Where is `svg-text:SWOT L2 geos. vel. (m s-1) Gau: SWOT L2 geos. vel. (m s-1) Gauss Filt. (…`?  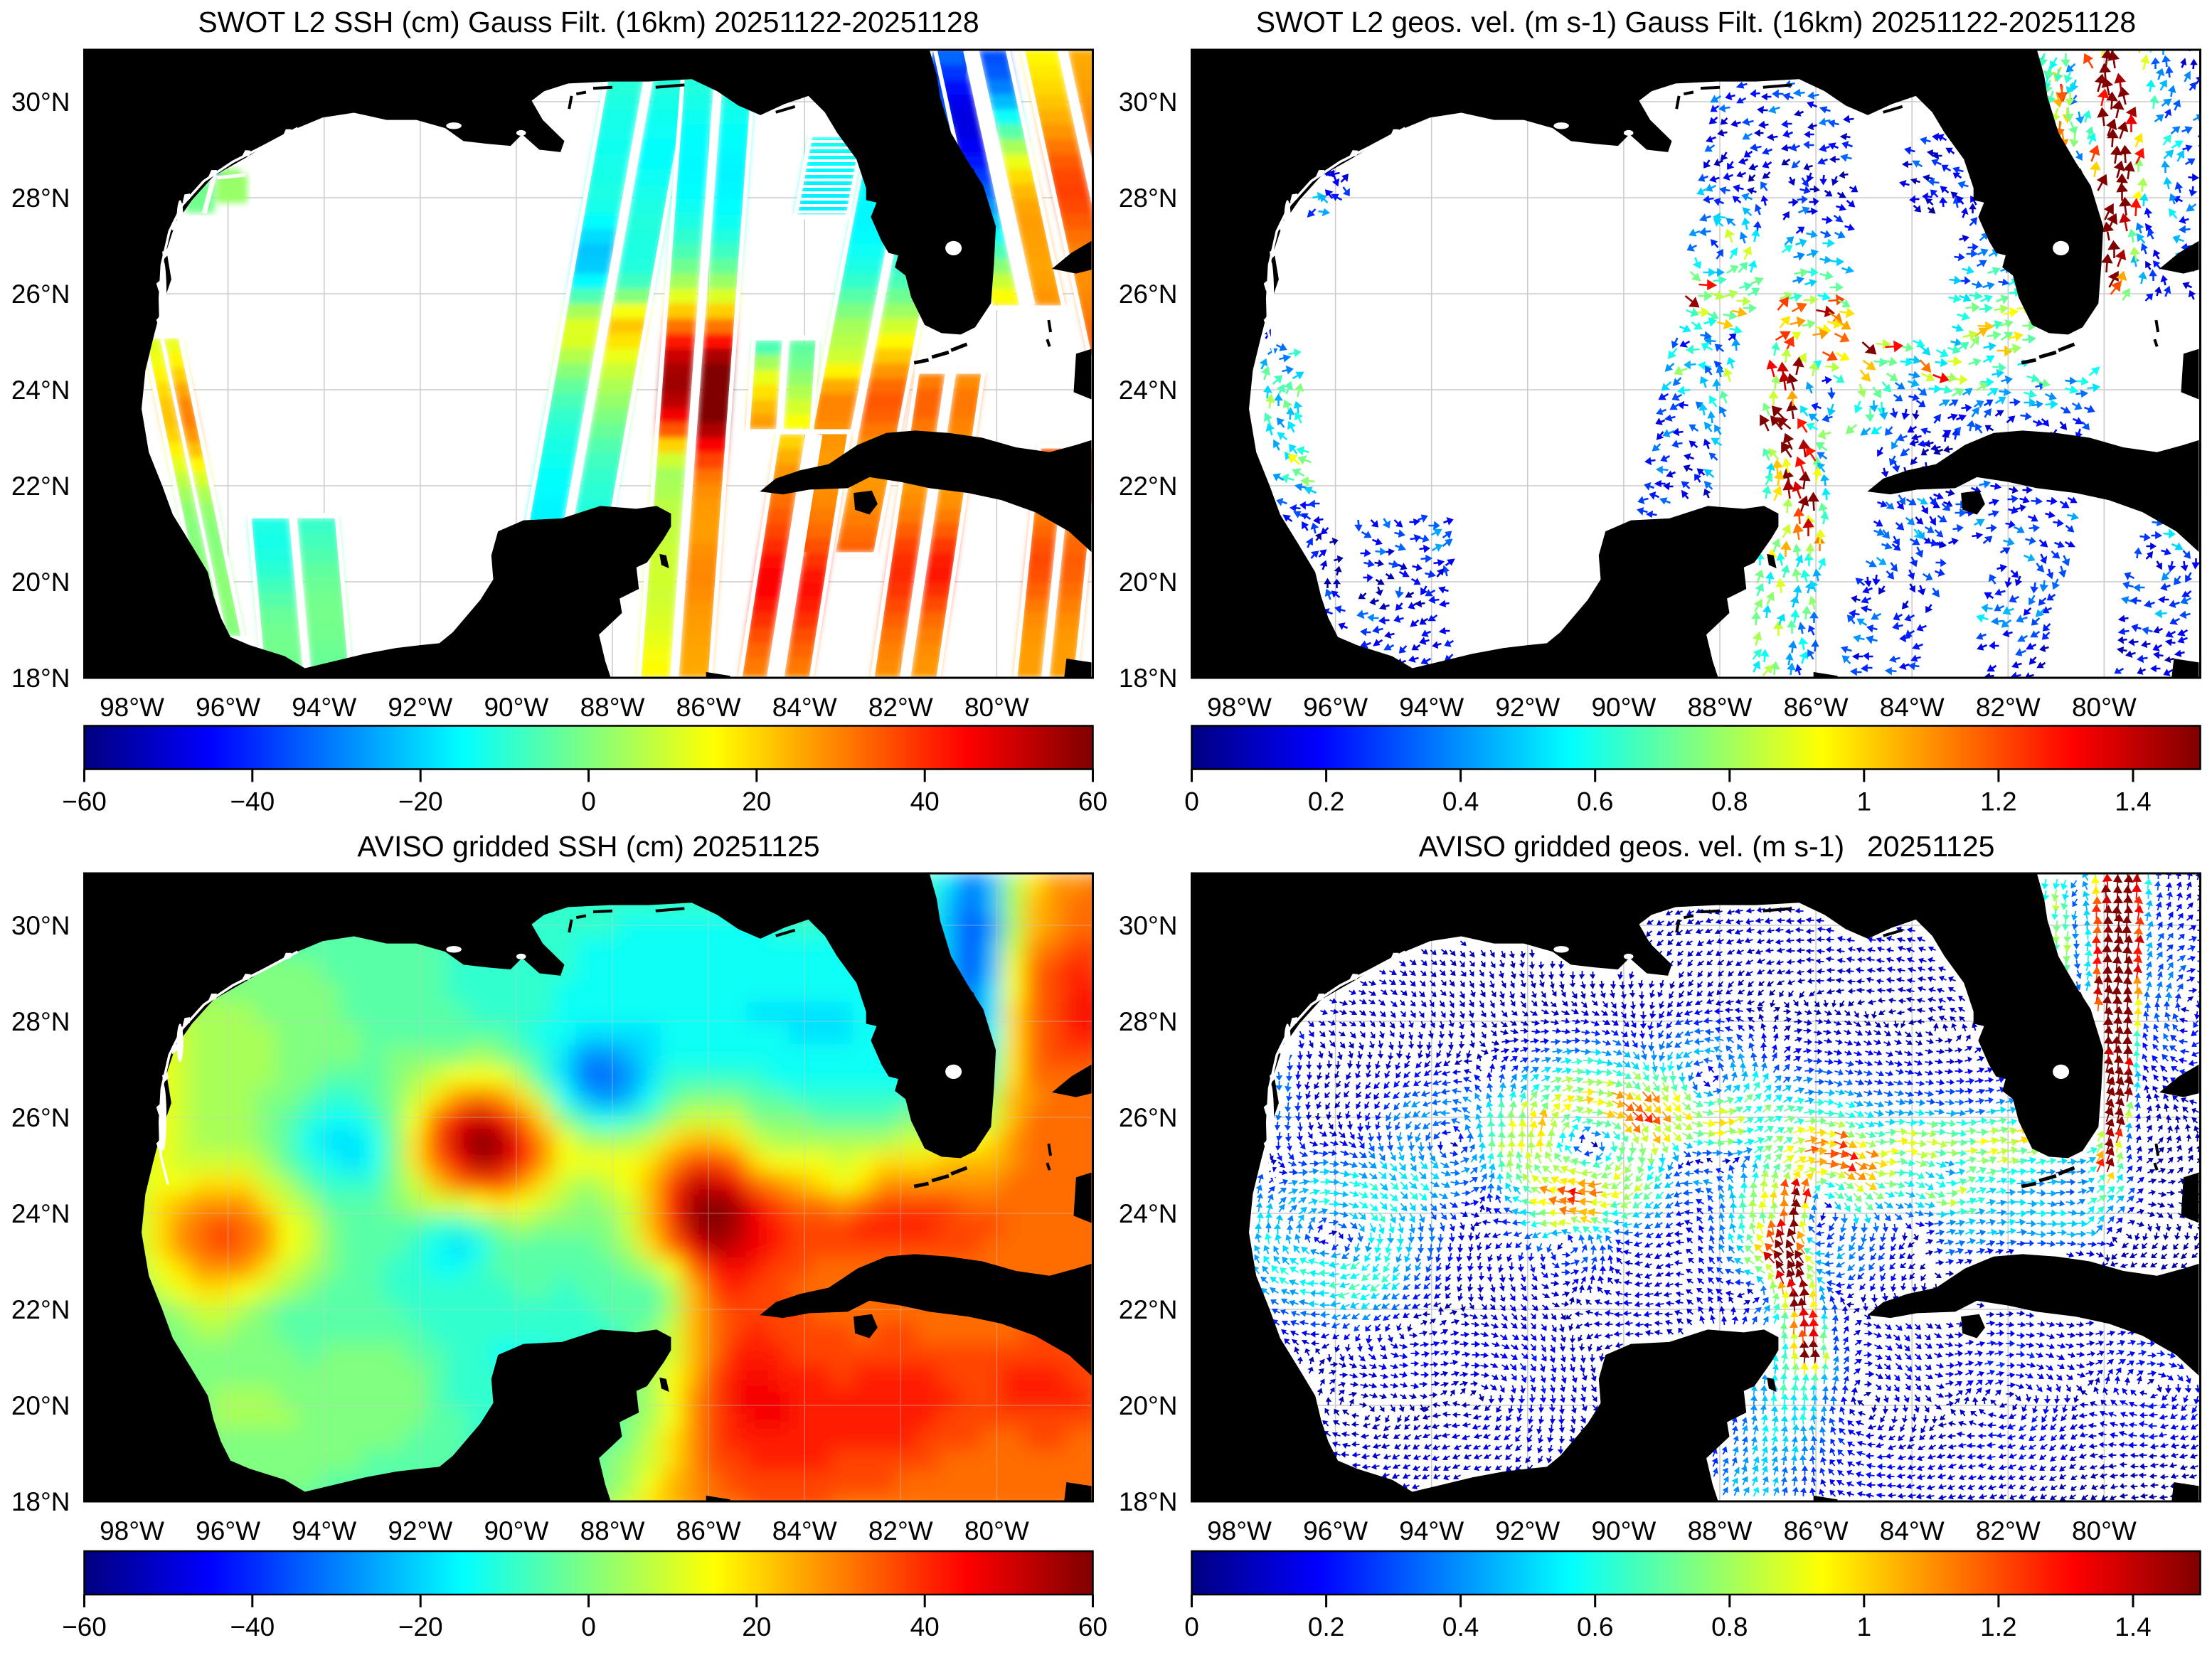
svg-text:SWOT L2 geos. vel. (m s-1) Gau: SWOT L2 geos. vel. (m s-1) Gauss Filt. (… is located at coordinates (1696, 22).